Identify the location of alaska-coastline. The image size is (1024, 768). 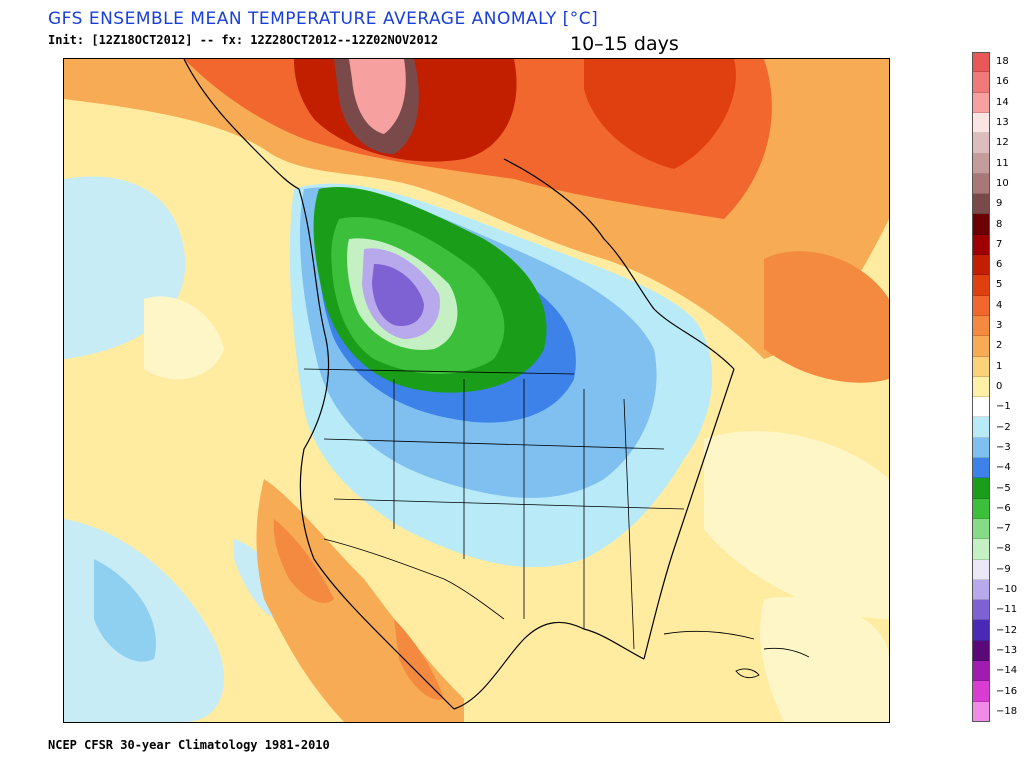
(241, 124).